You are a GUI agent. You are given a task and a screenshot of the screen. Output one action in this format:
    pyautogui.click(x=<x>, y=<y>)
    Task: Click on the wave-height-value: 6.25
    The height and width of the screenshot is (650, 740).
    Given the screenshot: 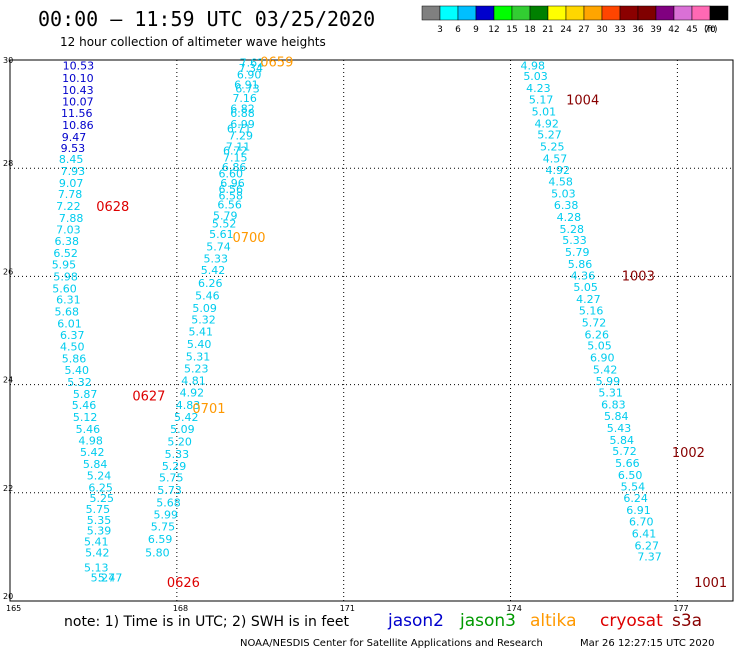 What is the action you would take?
    pyautogui.click(x=100, y=487)
    